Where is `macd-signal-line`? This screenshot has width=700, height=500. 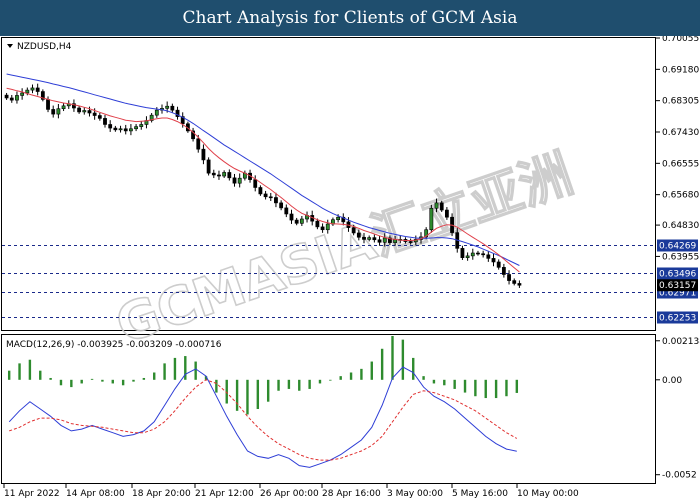 macd-signal-line is located at coordinates (263, 420).